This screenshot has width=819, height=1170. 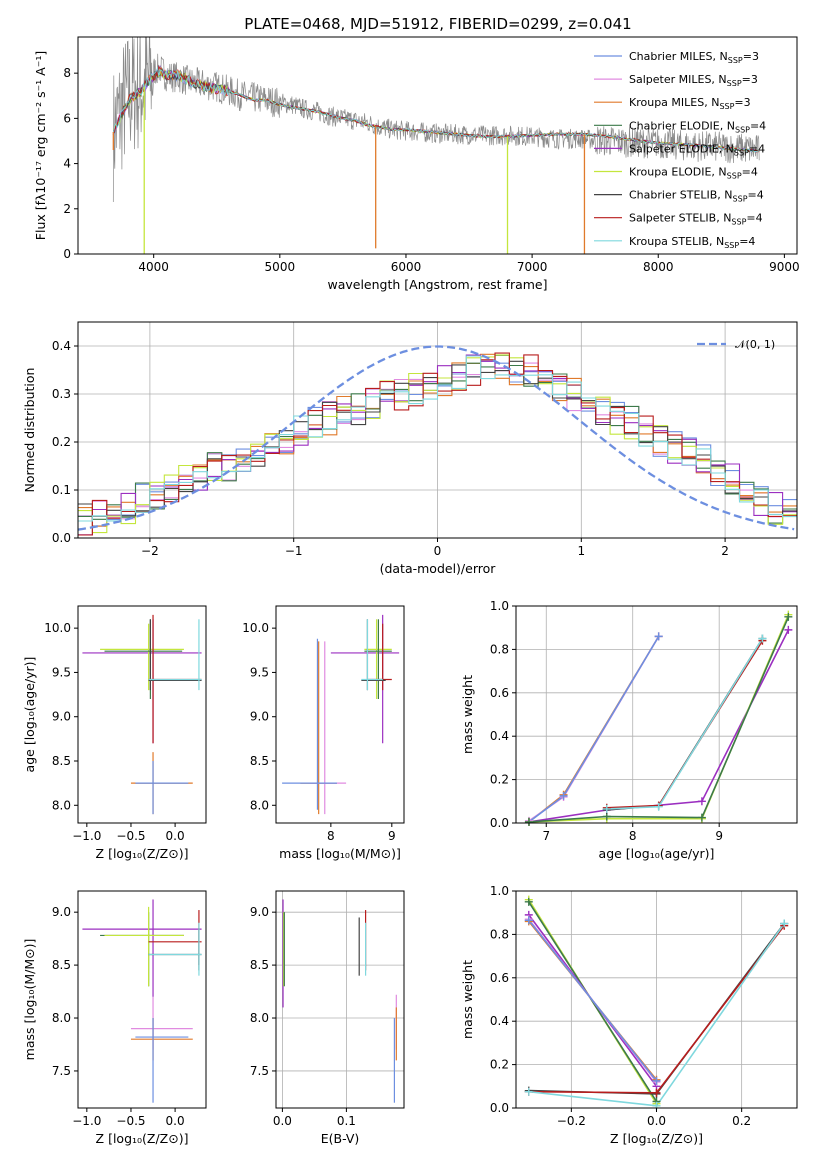 What do you see at coordinates (499, 891) in the screenshot?
I see `y-tick-label: 1.0` at bounding box center [499, 891].